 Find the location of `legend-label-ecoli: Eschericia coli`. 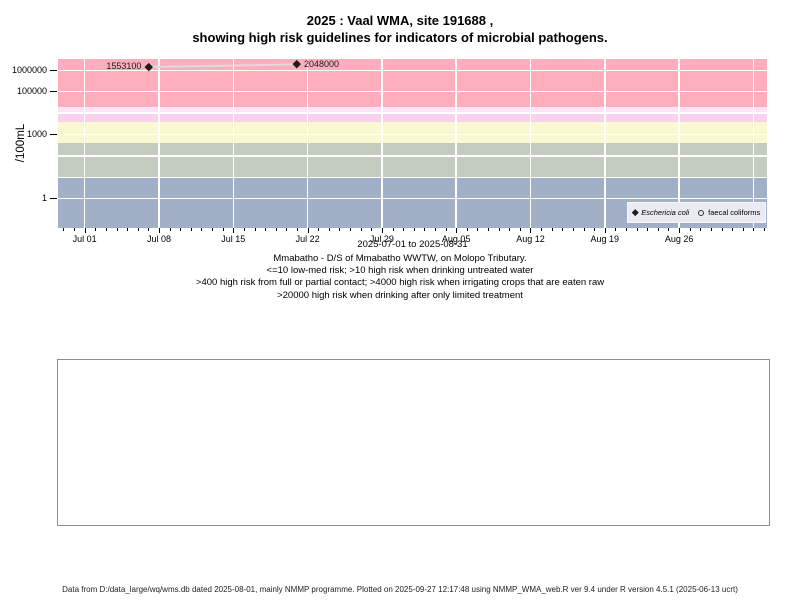

legend-label-ecoli: Eschericia coli is located at coordinates (665, 212).